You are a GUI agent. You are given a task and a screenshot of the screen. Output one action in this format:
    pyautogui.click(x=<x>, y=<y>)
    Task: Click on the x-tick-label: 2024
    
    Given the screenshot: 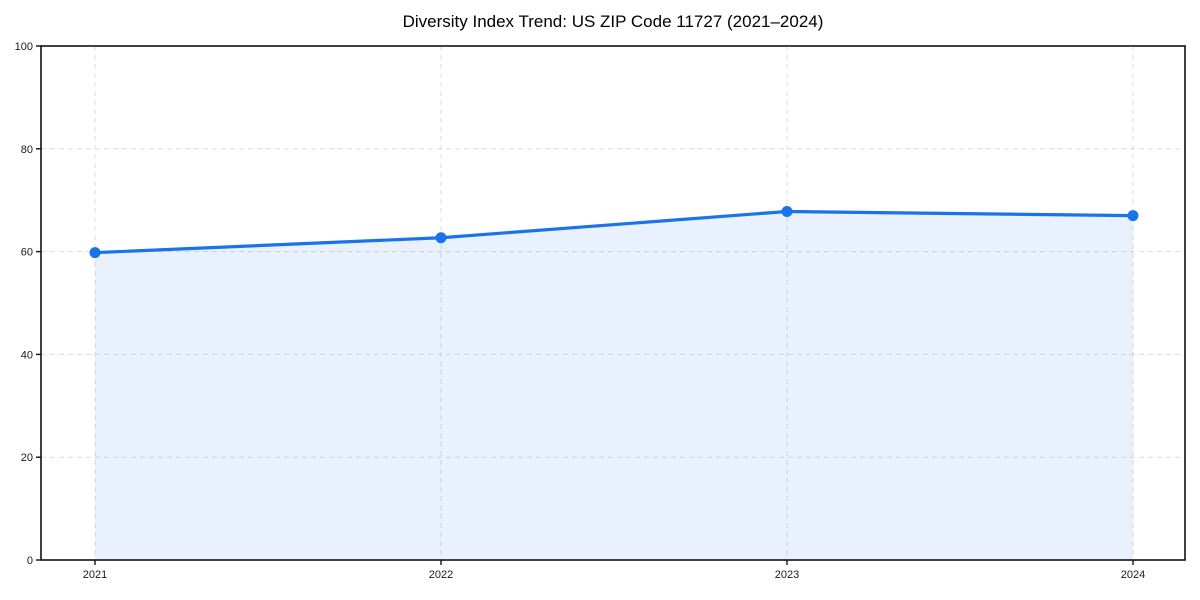 What is the action you would take?
    pyautogui.click(x=1133, y=575)
    